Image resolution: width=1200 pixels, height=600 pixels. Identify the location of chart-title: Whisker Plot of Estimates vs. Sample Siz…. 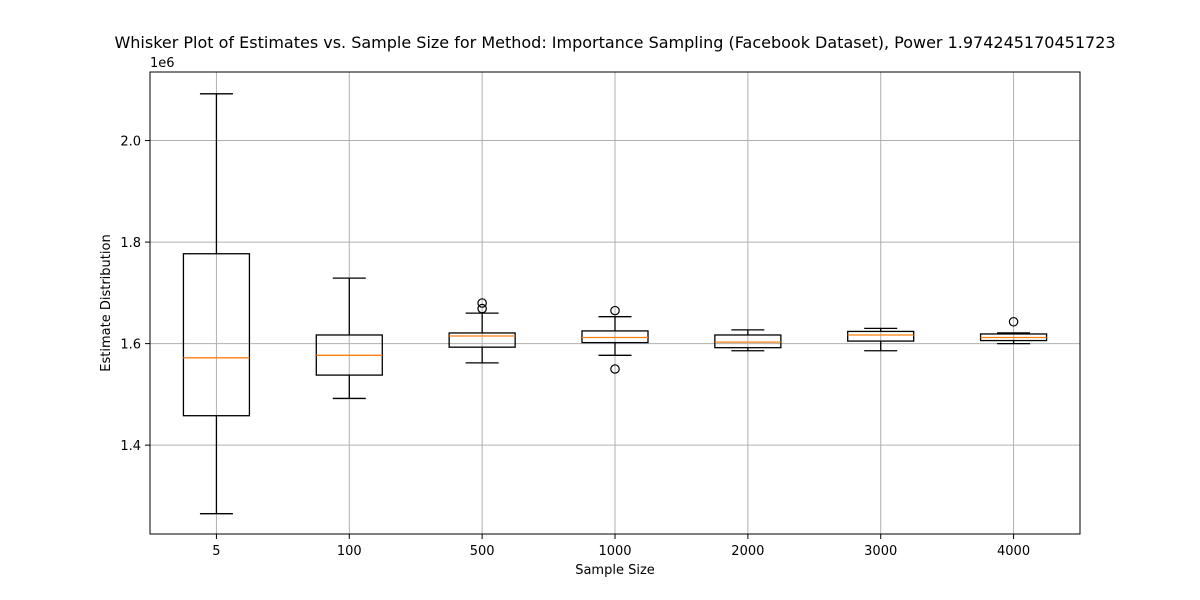
(614, 42).